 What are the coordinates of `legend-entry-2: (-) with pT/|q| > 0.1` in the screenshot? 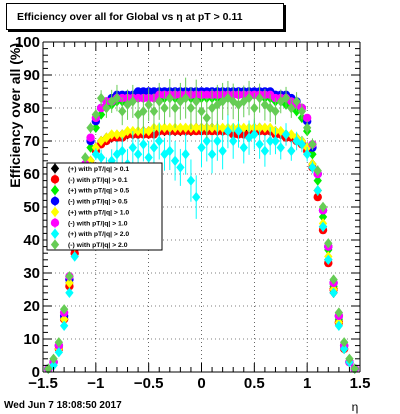 It's located at (89, 179).